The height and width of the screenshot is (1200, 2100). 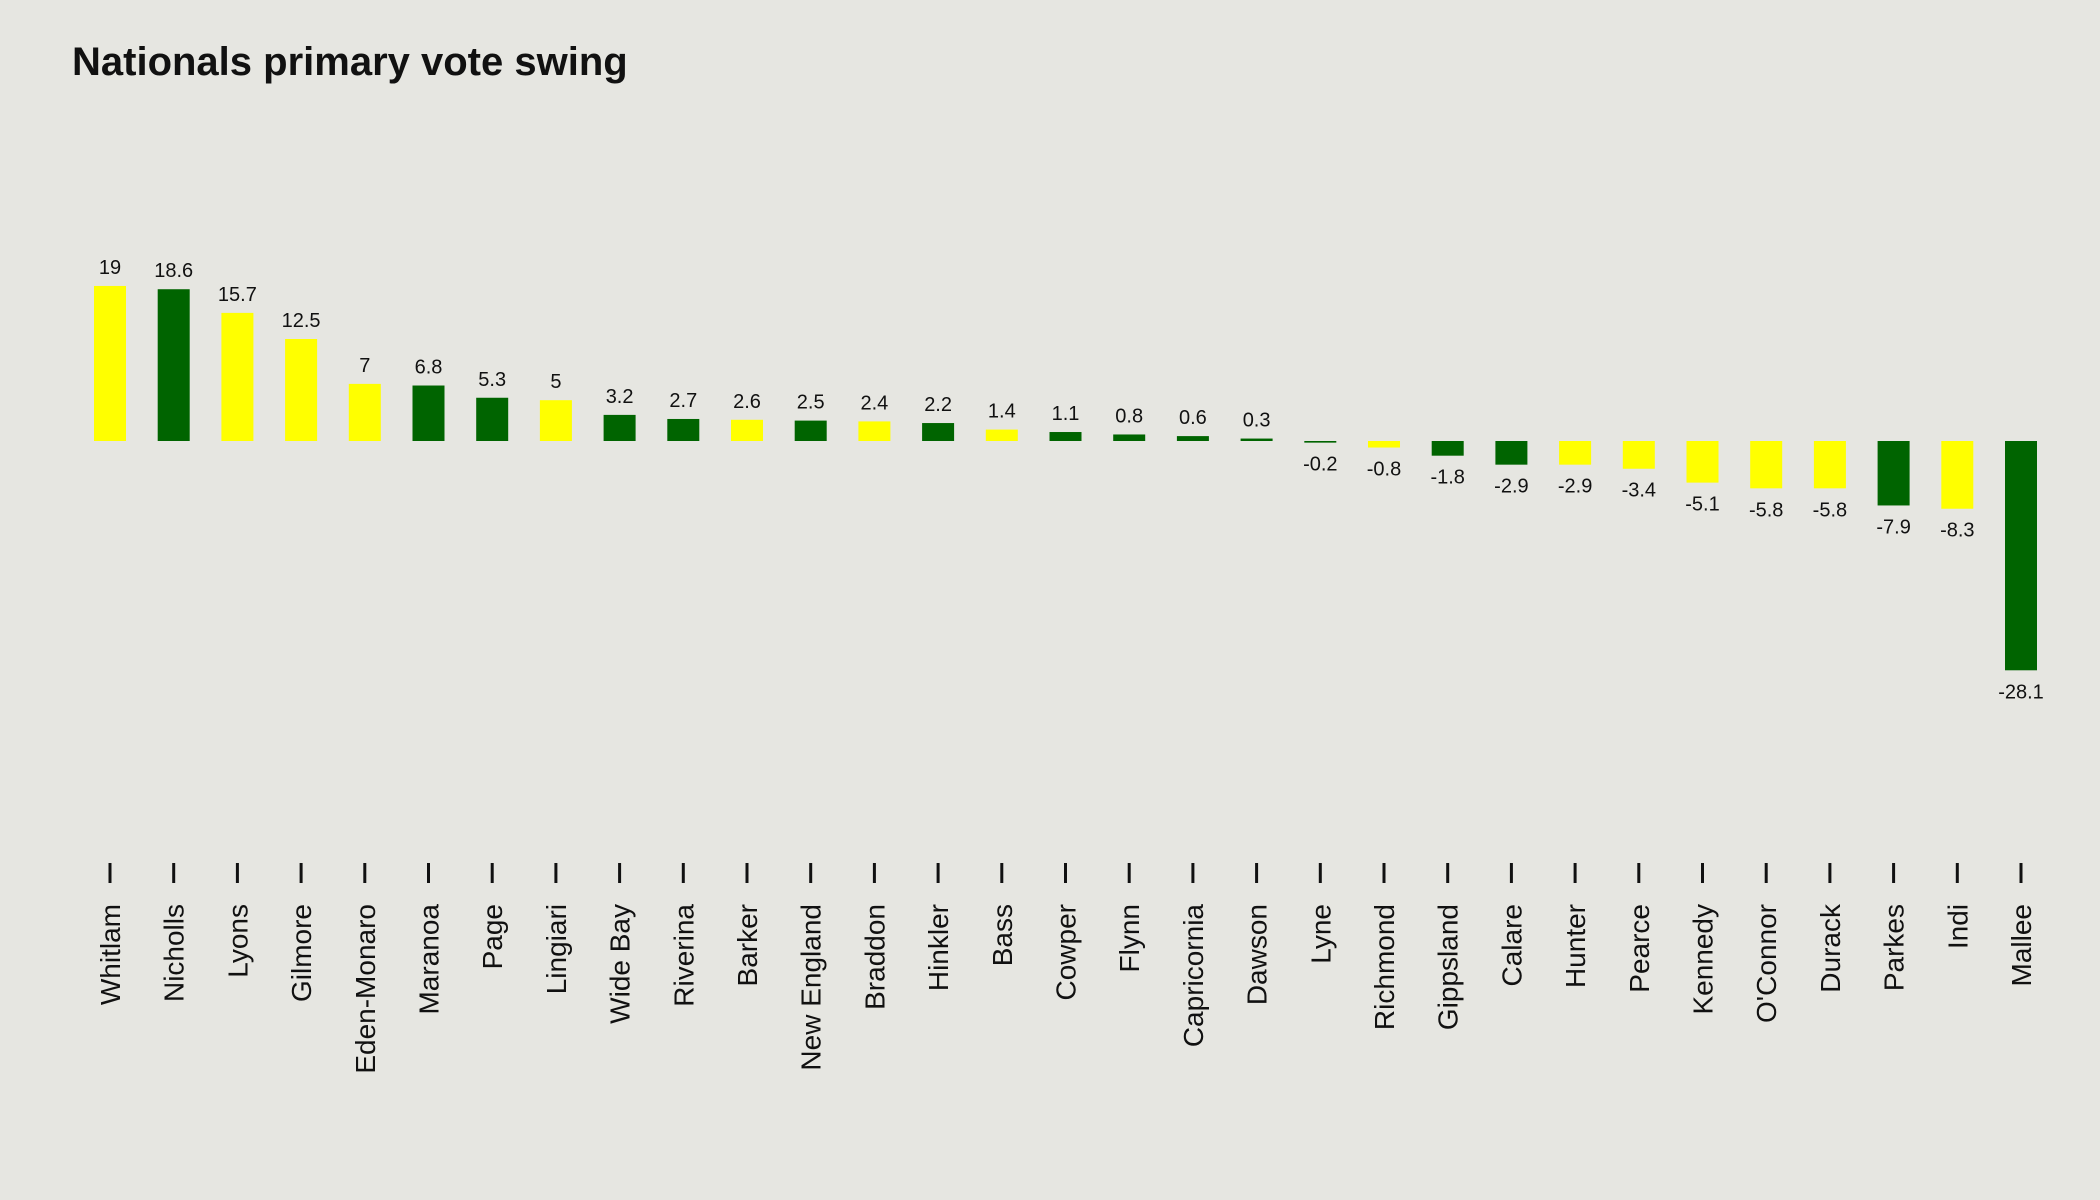 I want to click on data-label: -0.8, so click(x=1384, y=470).